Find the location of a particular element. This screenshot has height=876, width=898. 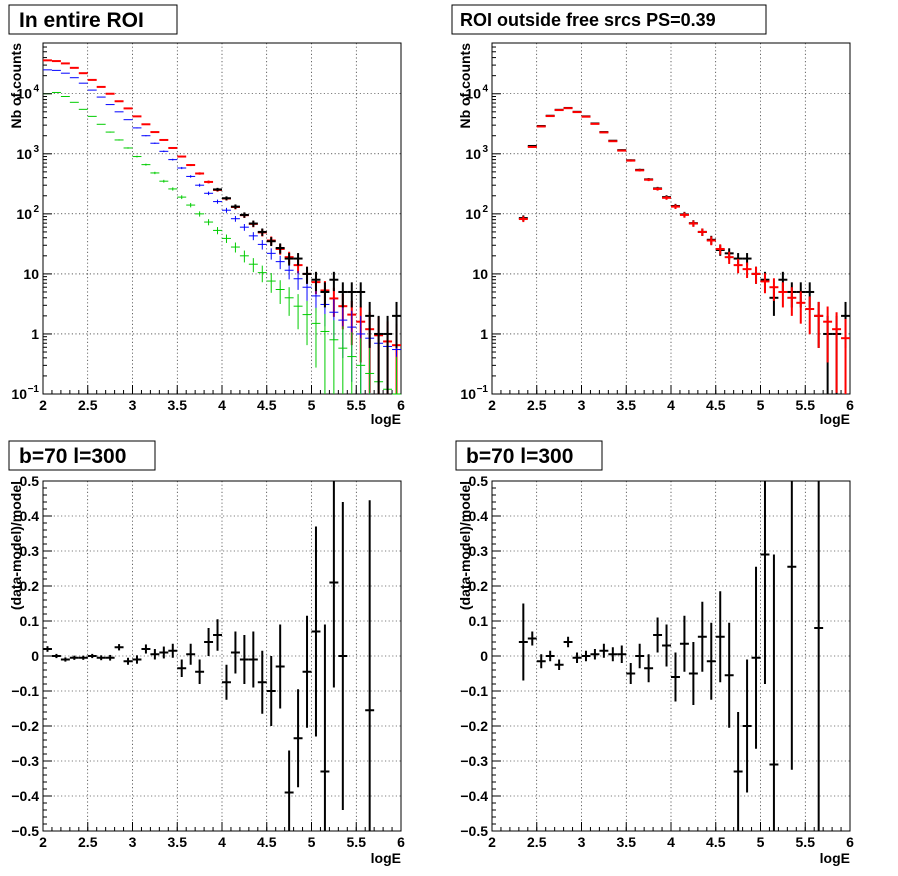

y-tick-label: −0.3 is located at coordinates (474, 761).